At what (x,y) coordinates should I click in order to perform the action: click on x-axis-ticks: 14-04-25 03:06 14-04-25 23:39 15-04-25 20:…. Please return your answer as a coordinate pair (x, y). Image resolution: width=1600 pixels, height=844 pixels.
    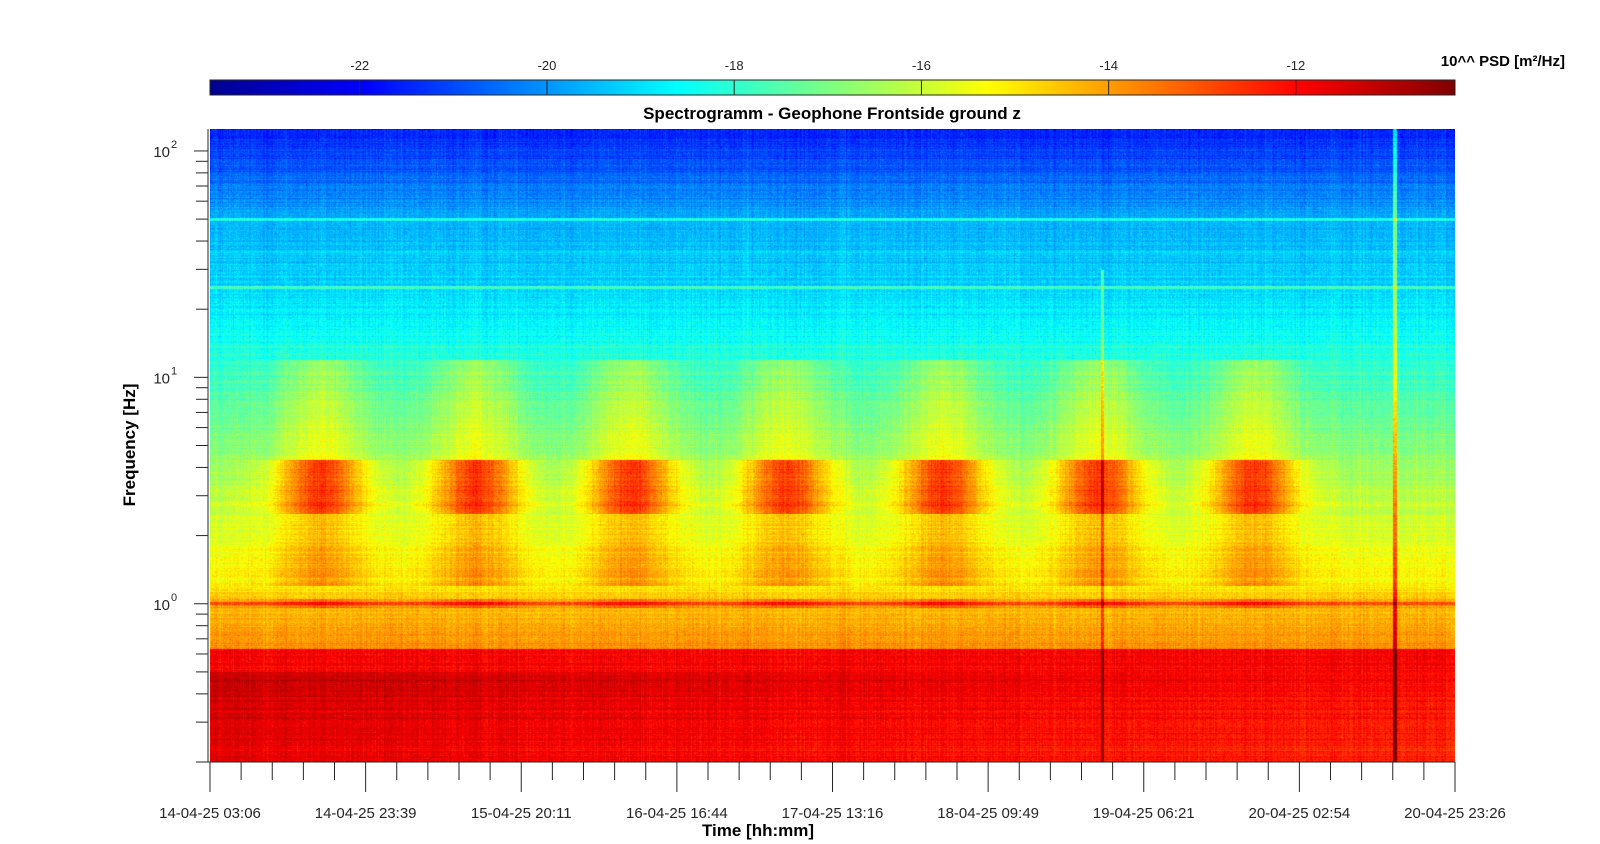
    Looking at the image, I should click on (832, 792).